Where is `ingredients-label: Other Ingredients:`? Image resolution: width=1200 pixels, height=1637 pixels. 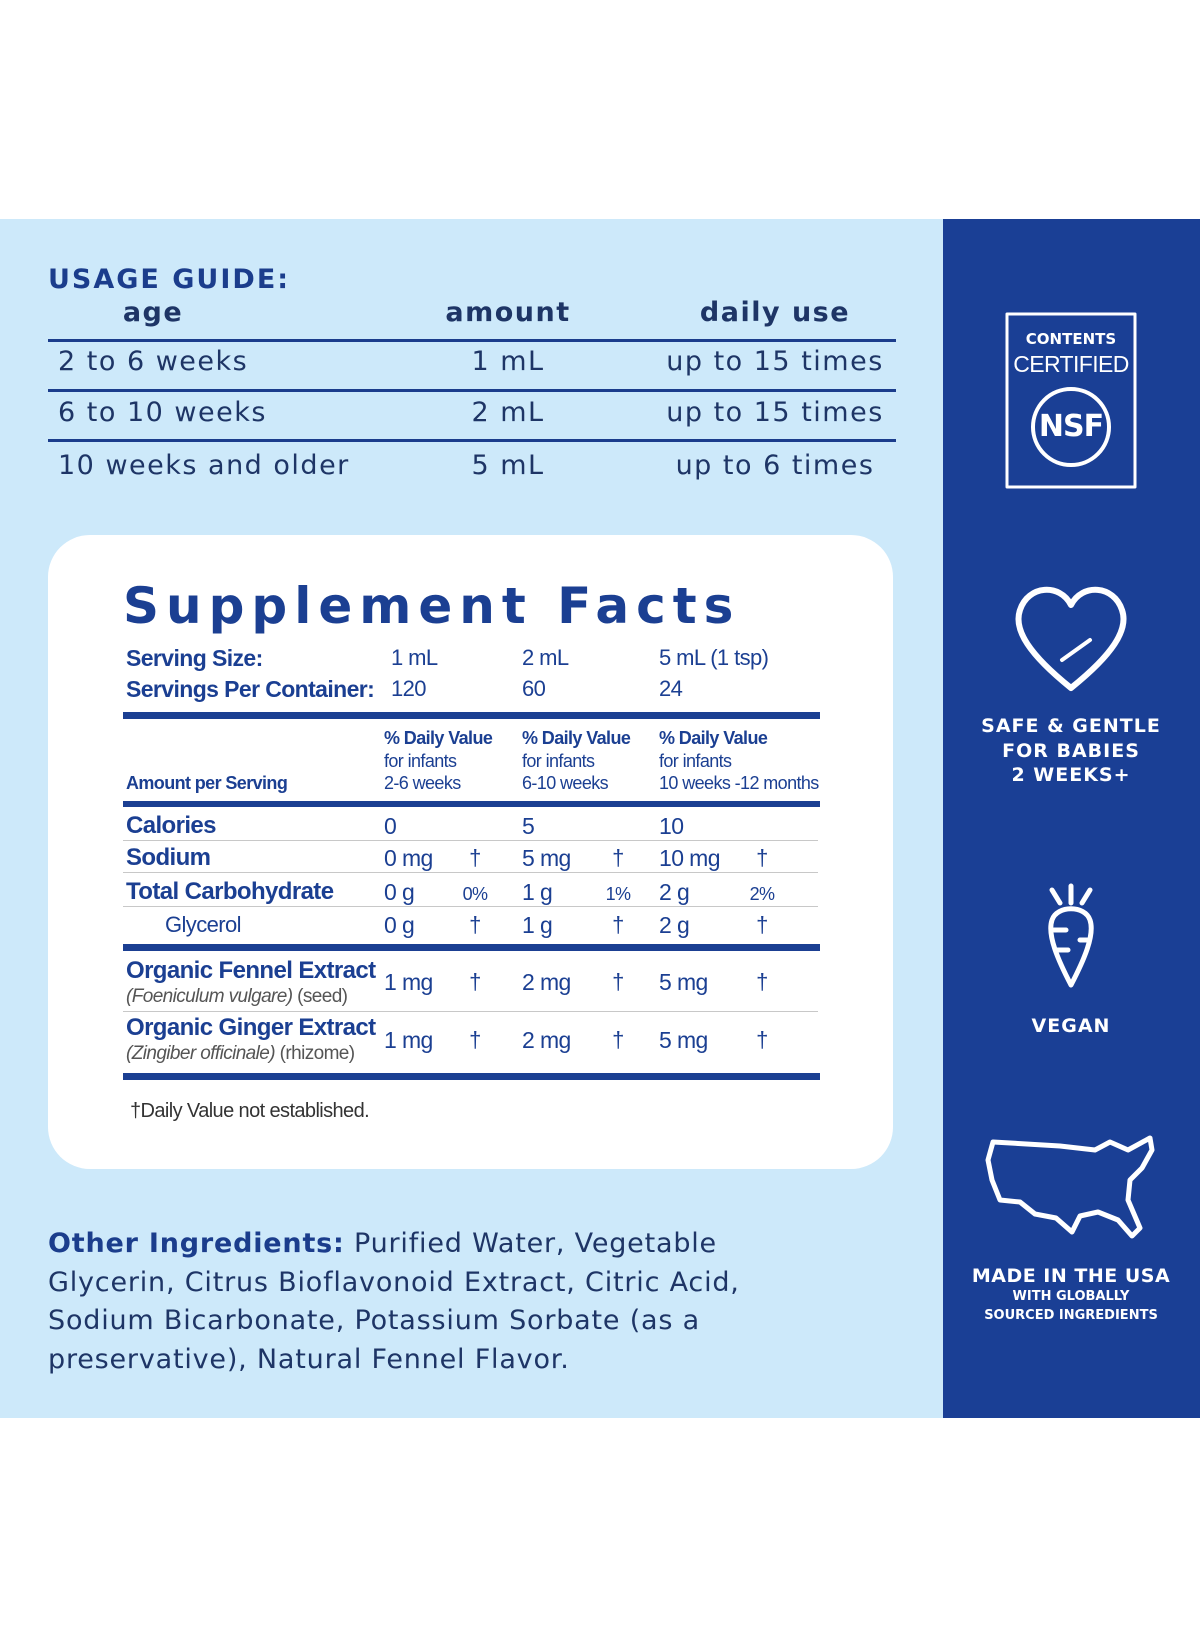 ingredients-label: Other Ingredients: is located at coordinates (196, 1243).